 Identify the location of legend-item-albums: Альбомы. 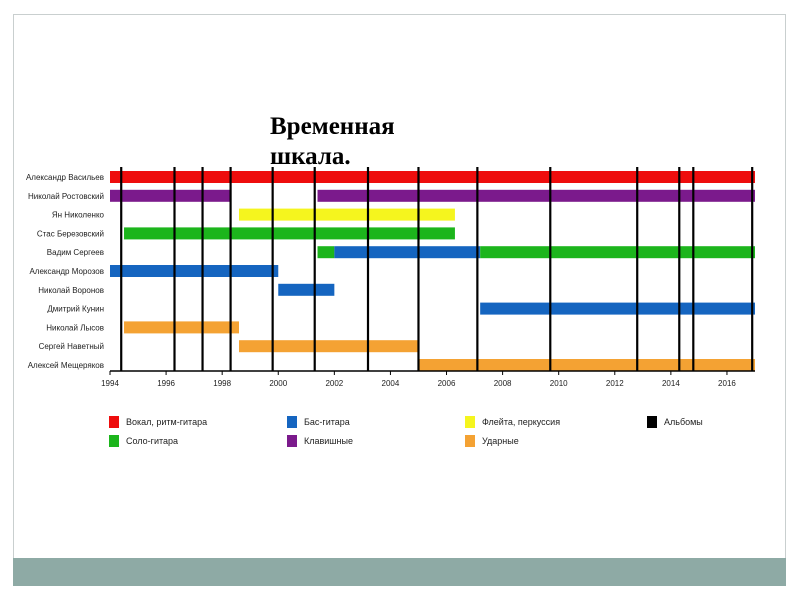
(675, 422).